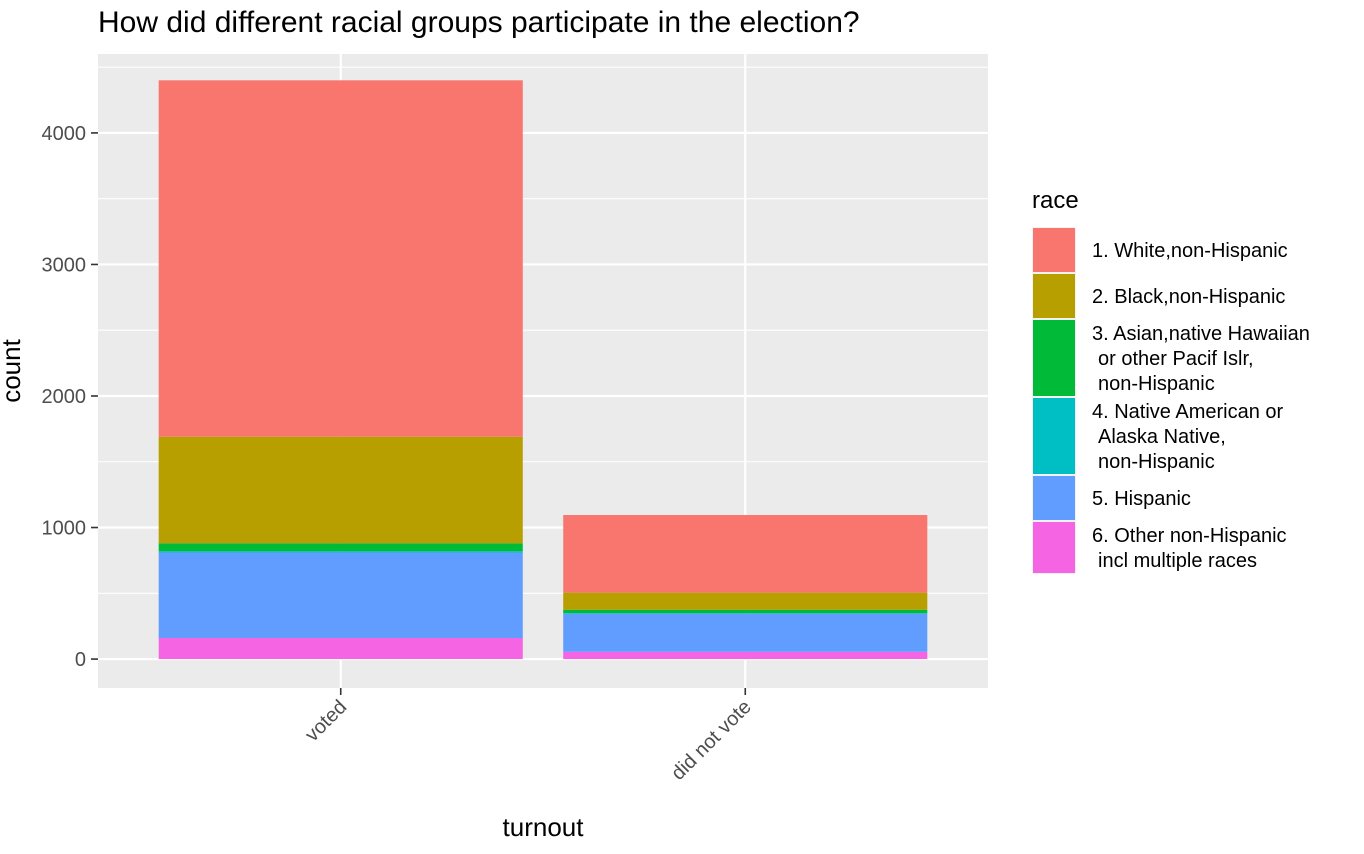 This screenshot has height=854, width=1364. I want to click on x-axis-title: turnout, so click(544, 827).